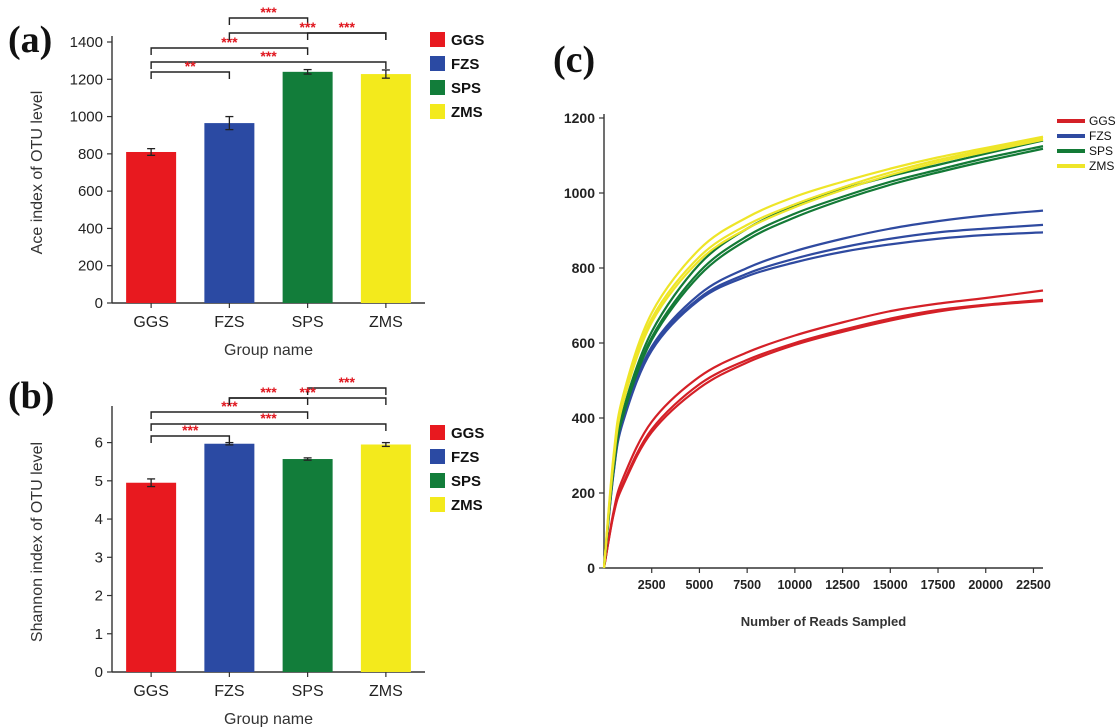 The height and width of the screenshot is (727, 1119). I want to click on y-tick-label: 4, so click(99, 519).